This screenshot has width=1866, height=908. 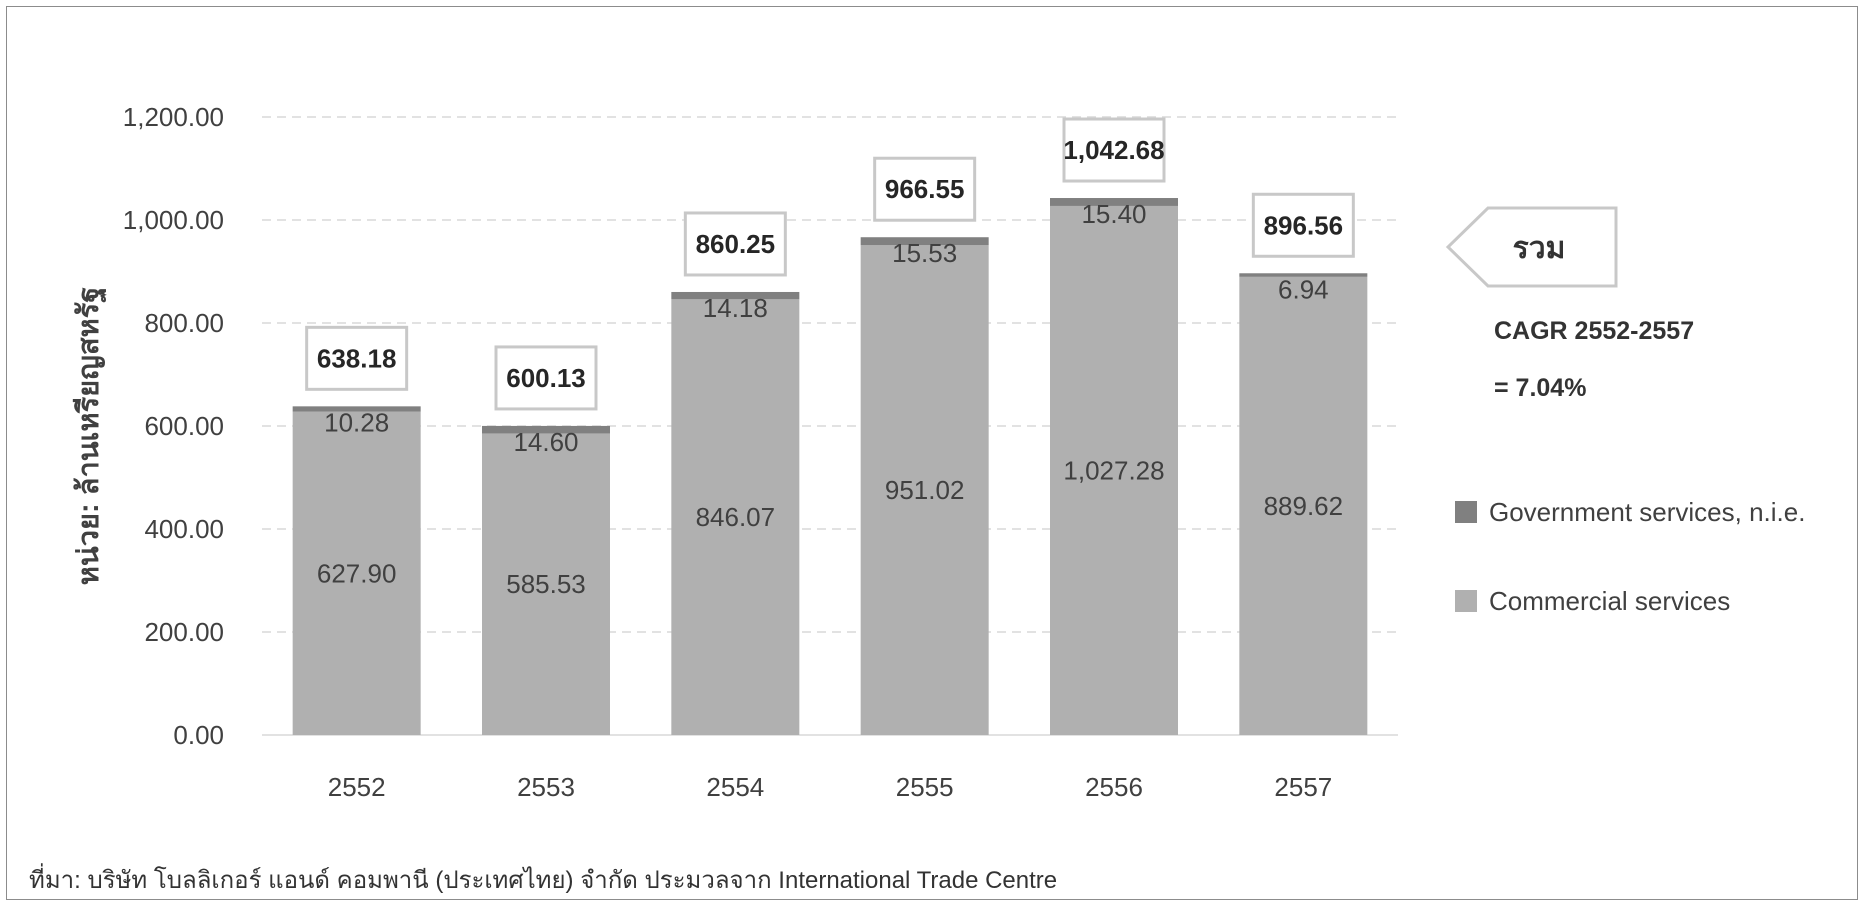 I want to click on x-tick-label: 2554, so click(x=735, y=787).